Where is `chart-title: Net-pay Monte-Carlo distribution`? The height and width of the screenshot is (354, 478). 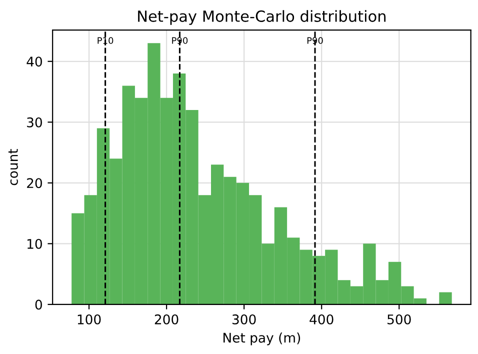
chart-title: Net-pay Monte-Carlo distribution is located at coordinates (262, 17).